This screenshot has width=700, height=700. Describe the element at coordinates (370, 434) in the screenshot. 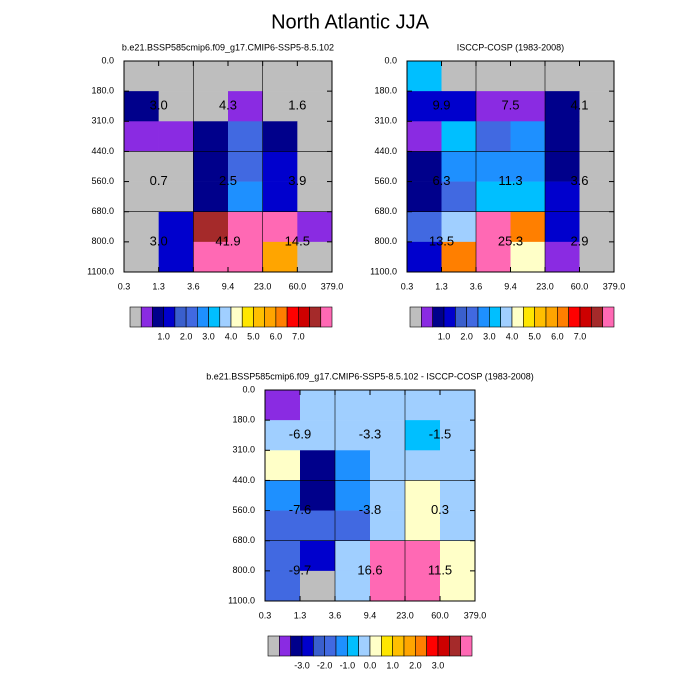

I see `region-value: -3.3` at that location.